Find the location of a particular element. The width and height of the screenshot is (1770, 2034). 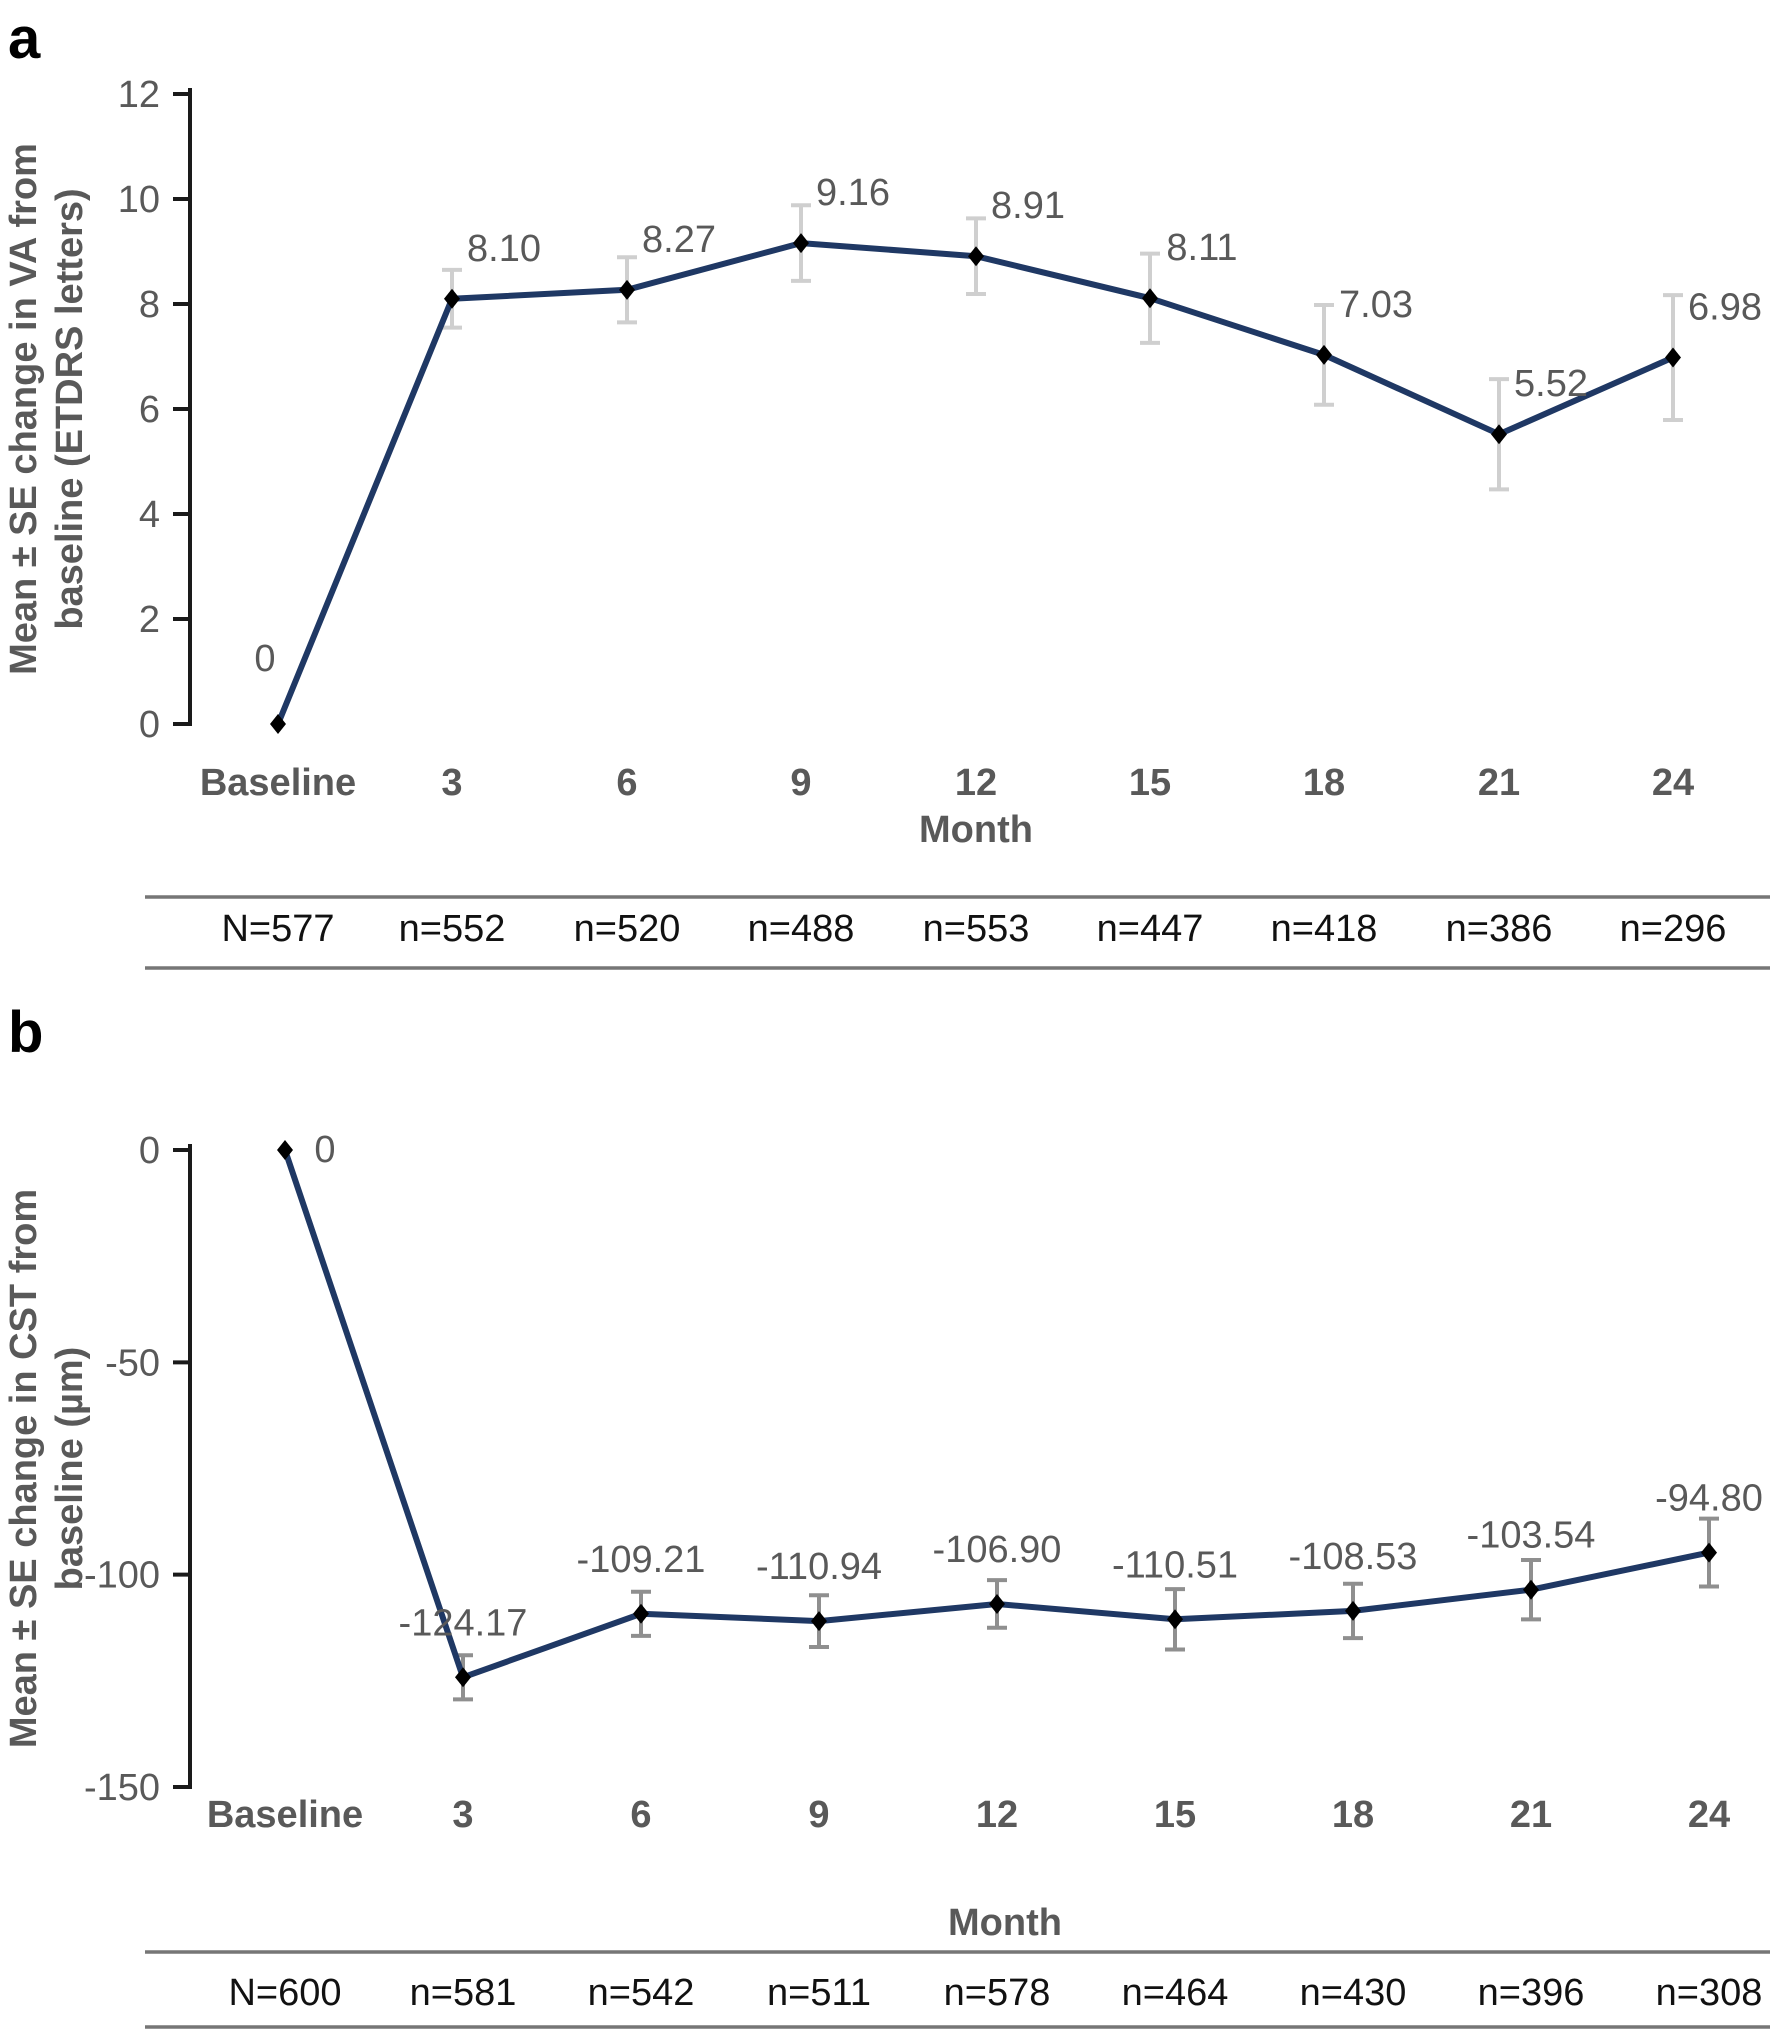

y-tick-label: 6 is located at coordinates (149, 410).